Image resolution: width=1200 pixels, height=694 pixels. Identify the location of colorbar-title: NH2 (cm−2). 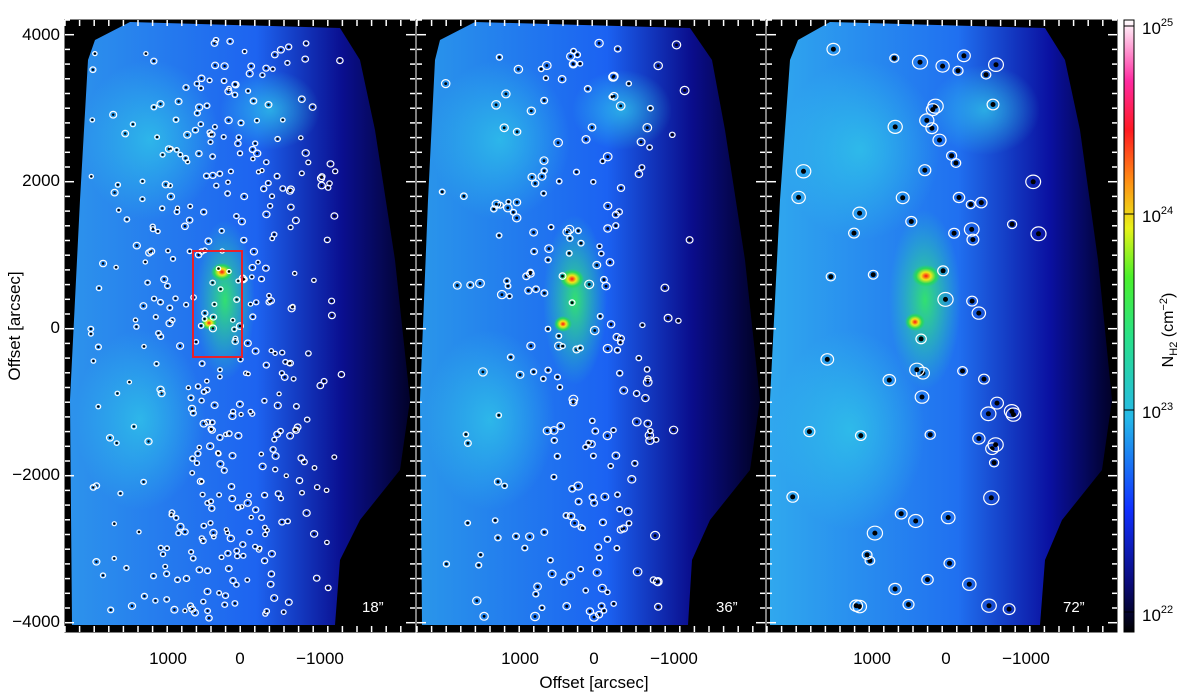
(1169, 330).